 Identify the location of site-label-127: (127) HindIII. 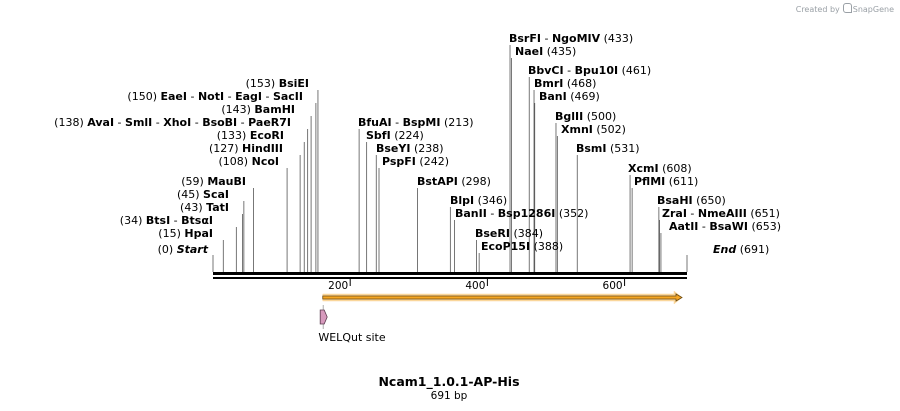
(246, 148).